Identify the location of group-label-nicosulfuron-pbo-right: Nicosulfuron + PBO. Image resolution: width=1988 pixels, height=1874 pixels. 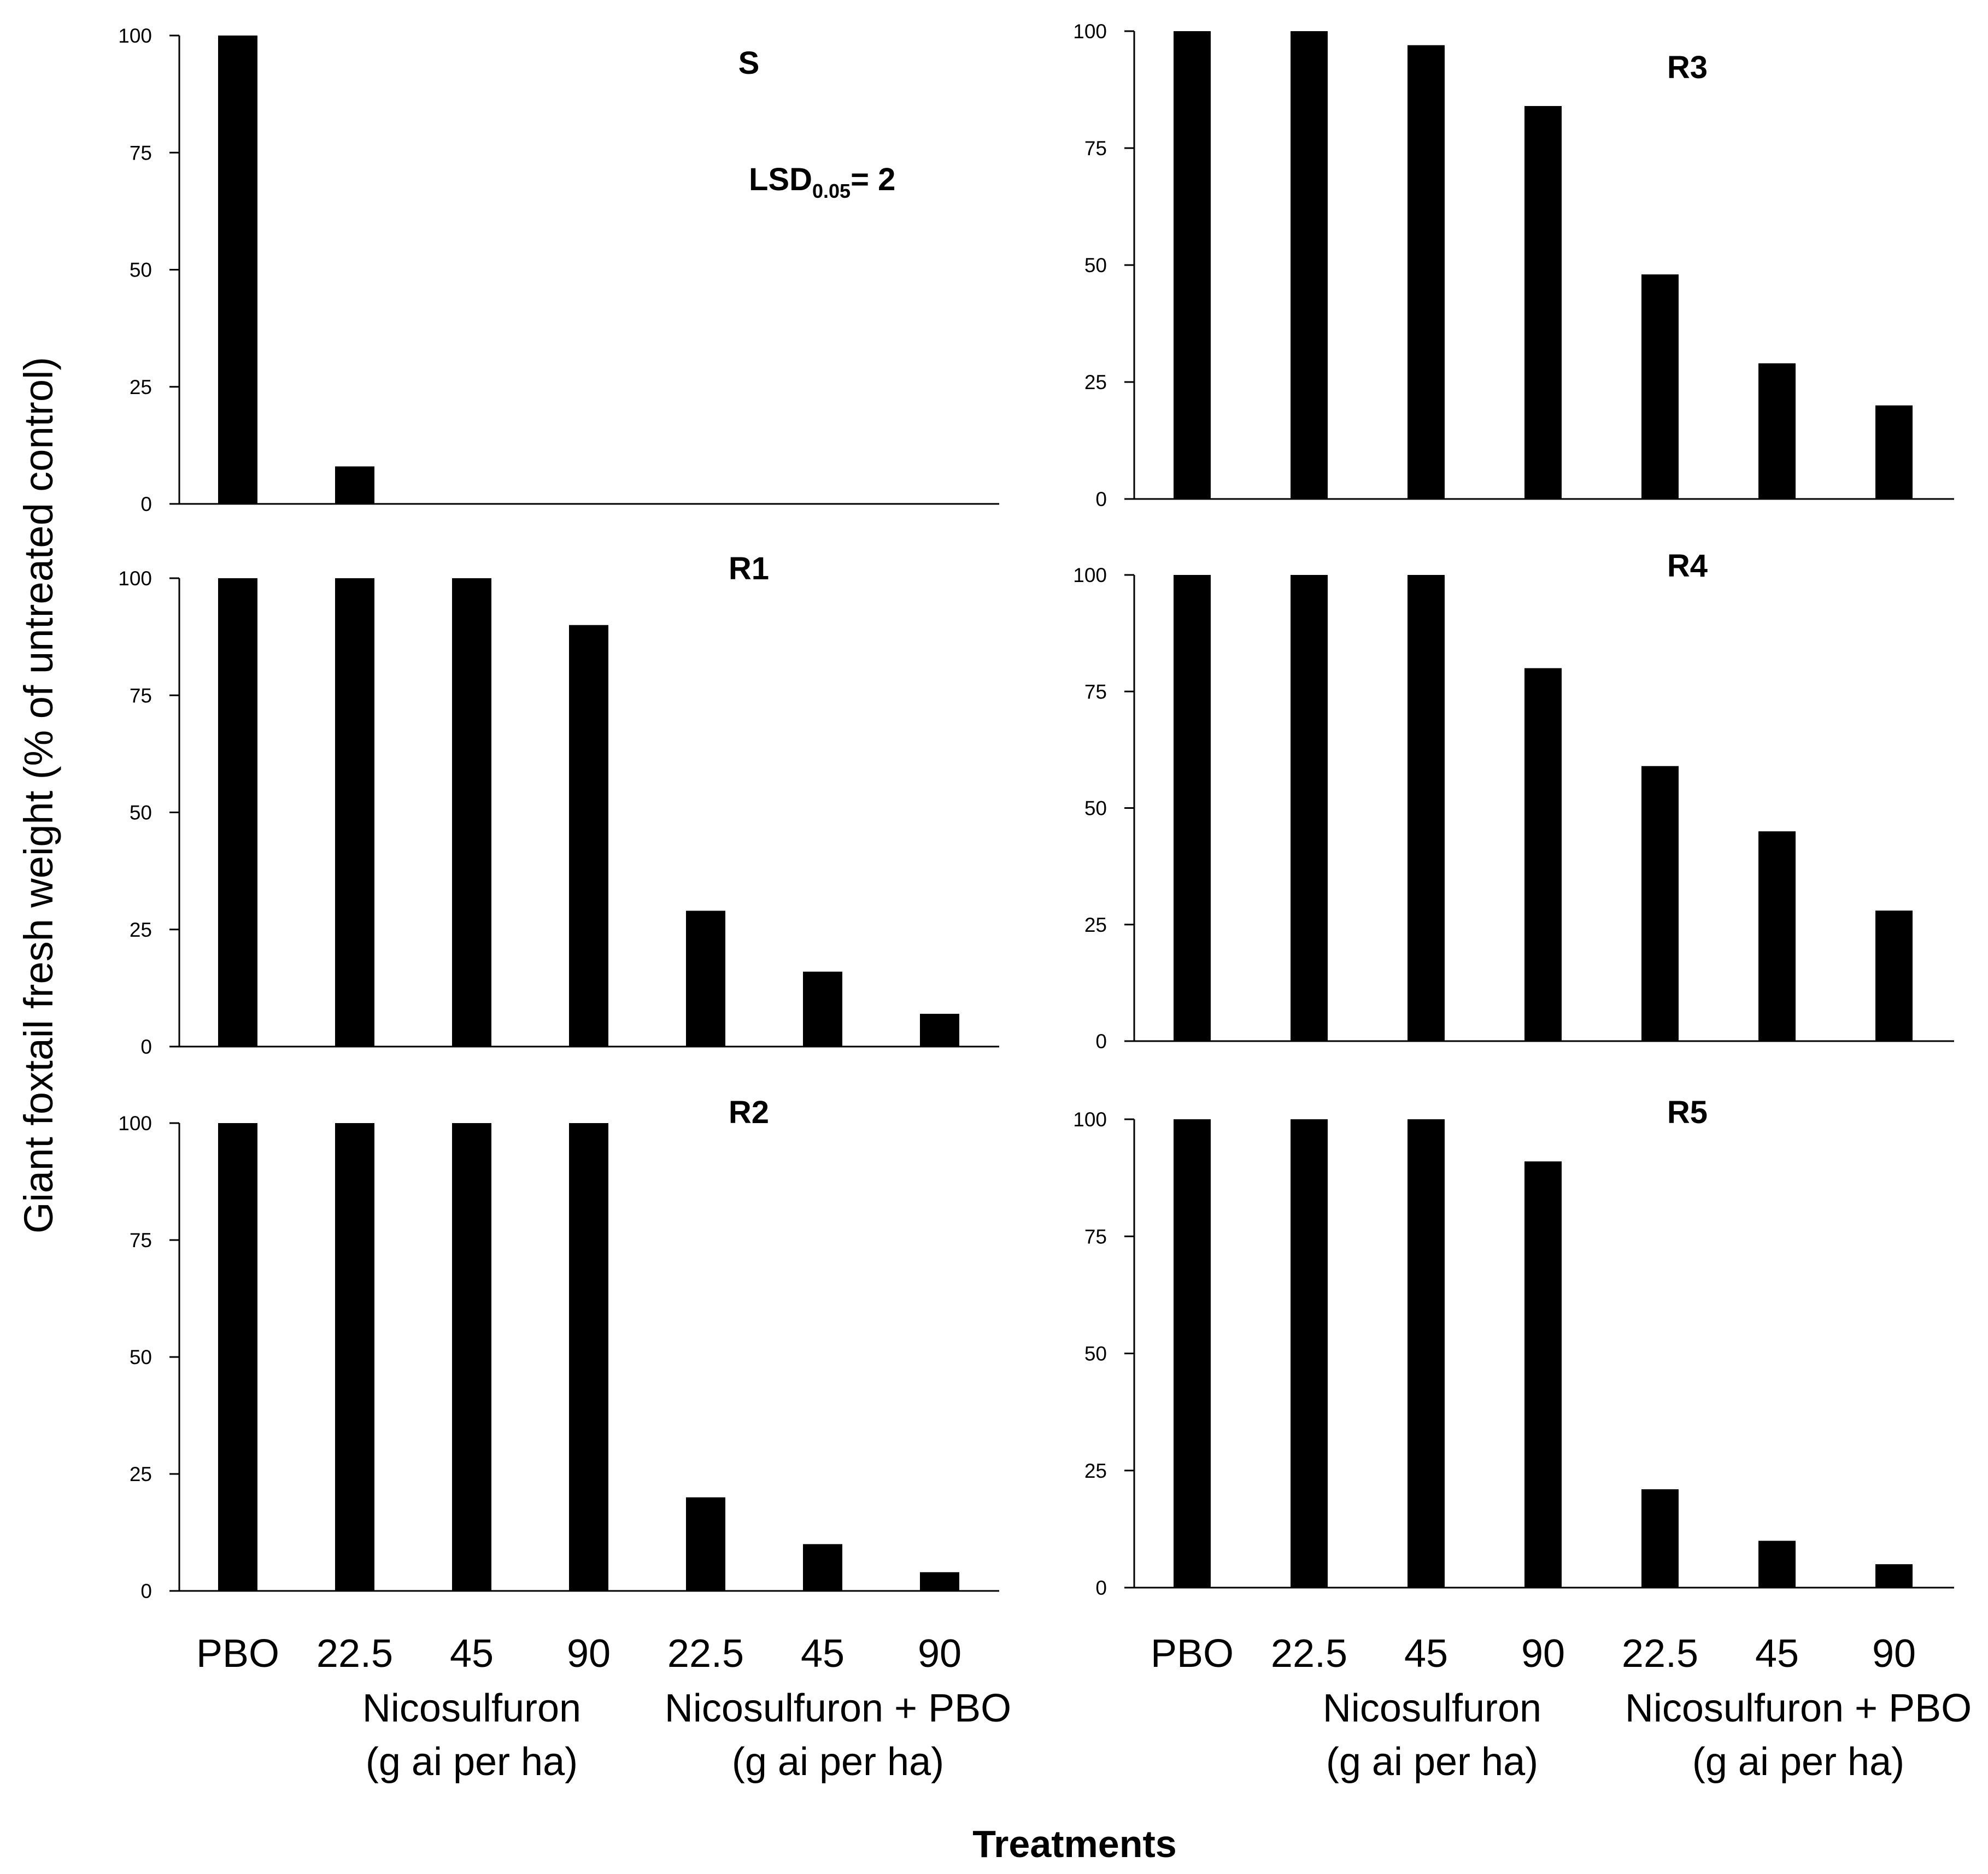
(1798, 1709).